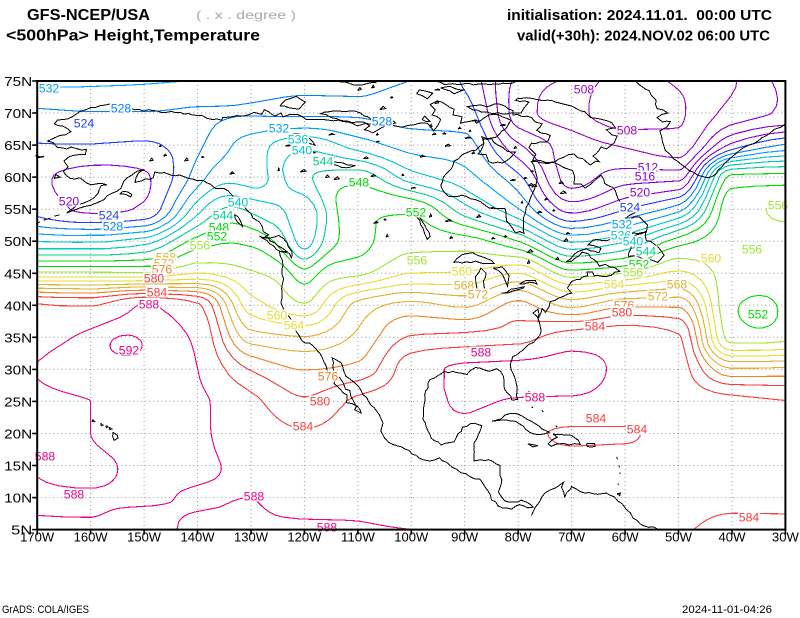 The width and height of the screenshot is (800, 618). Describe the element at coordinates (572, 537) in the screenshot. I see `svg-text: 70W` at that location.